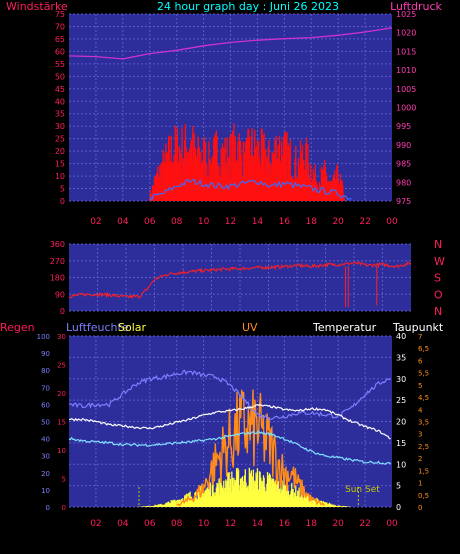  Describe the element at coordinates (61, 337) in the screenshot. I see `humidity-tick-label: 30` at that location.